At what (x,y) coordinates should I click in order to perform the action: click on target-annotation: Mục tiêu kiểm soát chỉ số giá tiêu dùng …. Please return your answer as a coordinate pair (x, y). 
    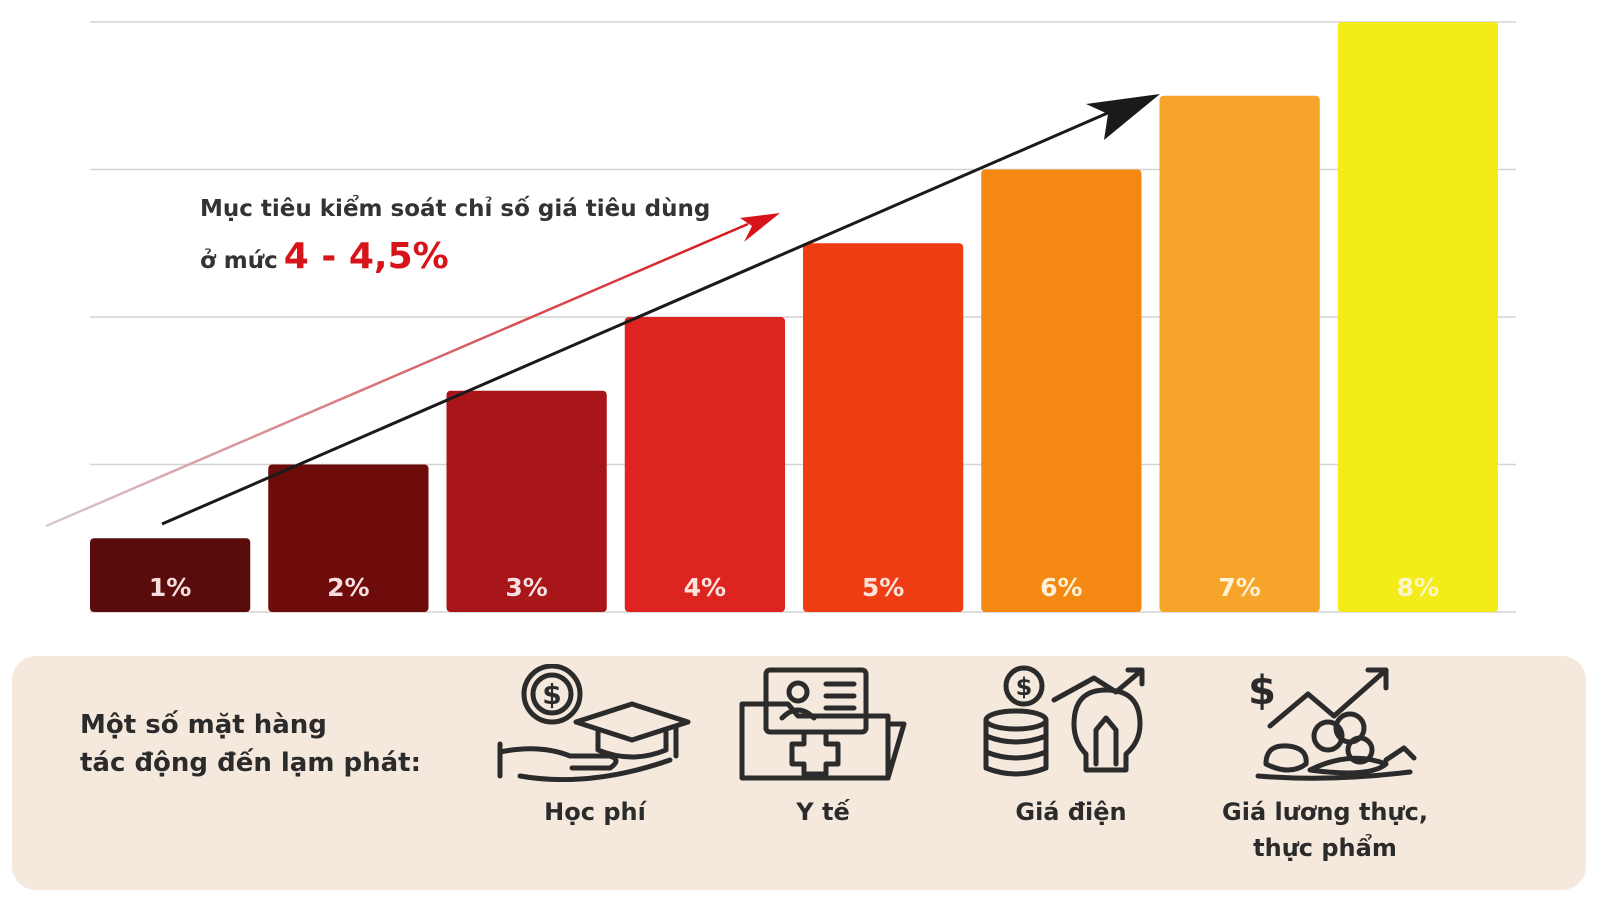
    Looking at the image, I should click on (455, 236).